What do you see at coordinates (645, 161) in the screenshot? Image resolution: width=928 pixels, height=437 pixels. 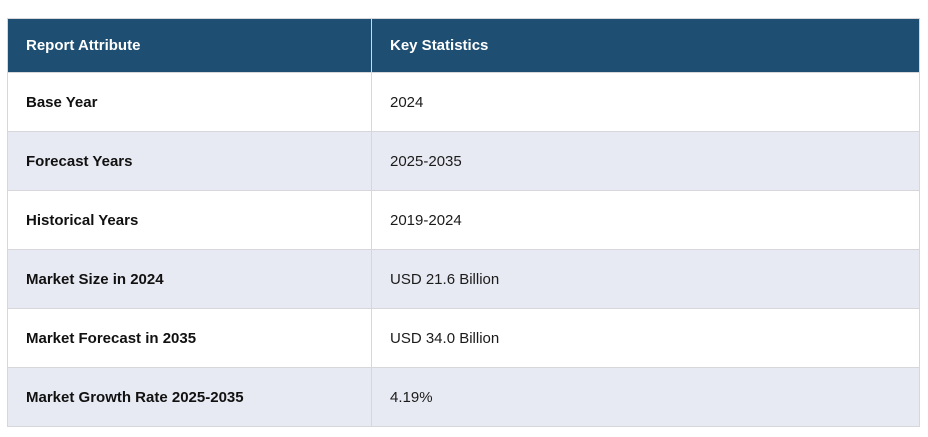 I see `value-cell-forecast-years: 2025-2035` at bounding box center [645, 161].